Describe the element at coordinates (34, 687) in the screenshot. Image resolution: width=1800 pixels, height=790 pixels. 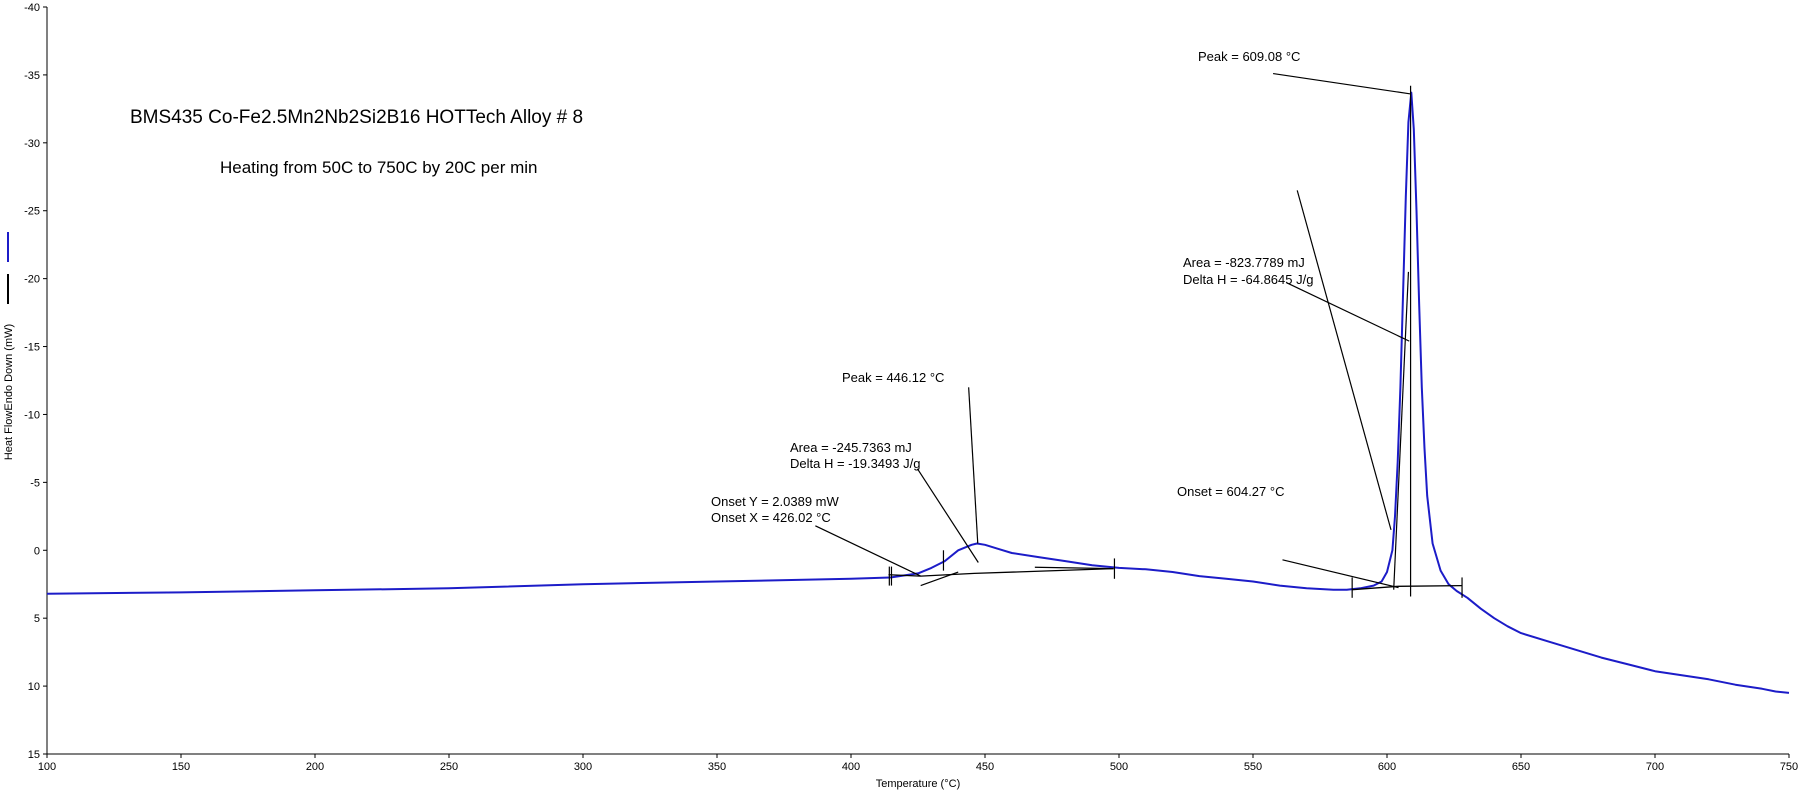
I see `y-tick-label: 10` at that location.